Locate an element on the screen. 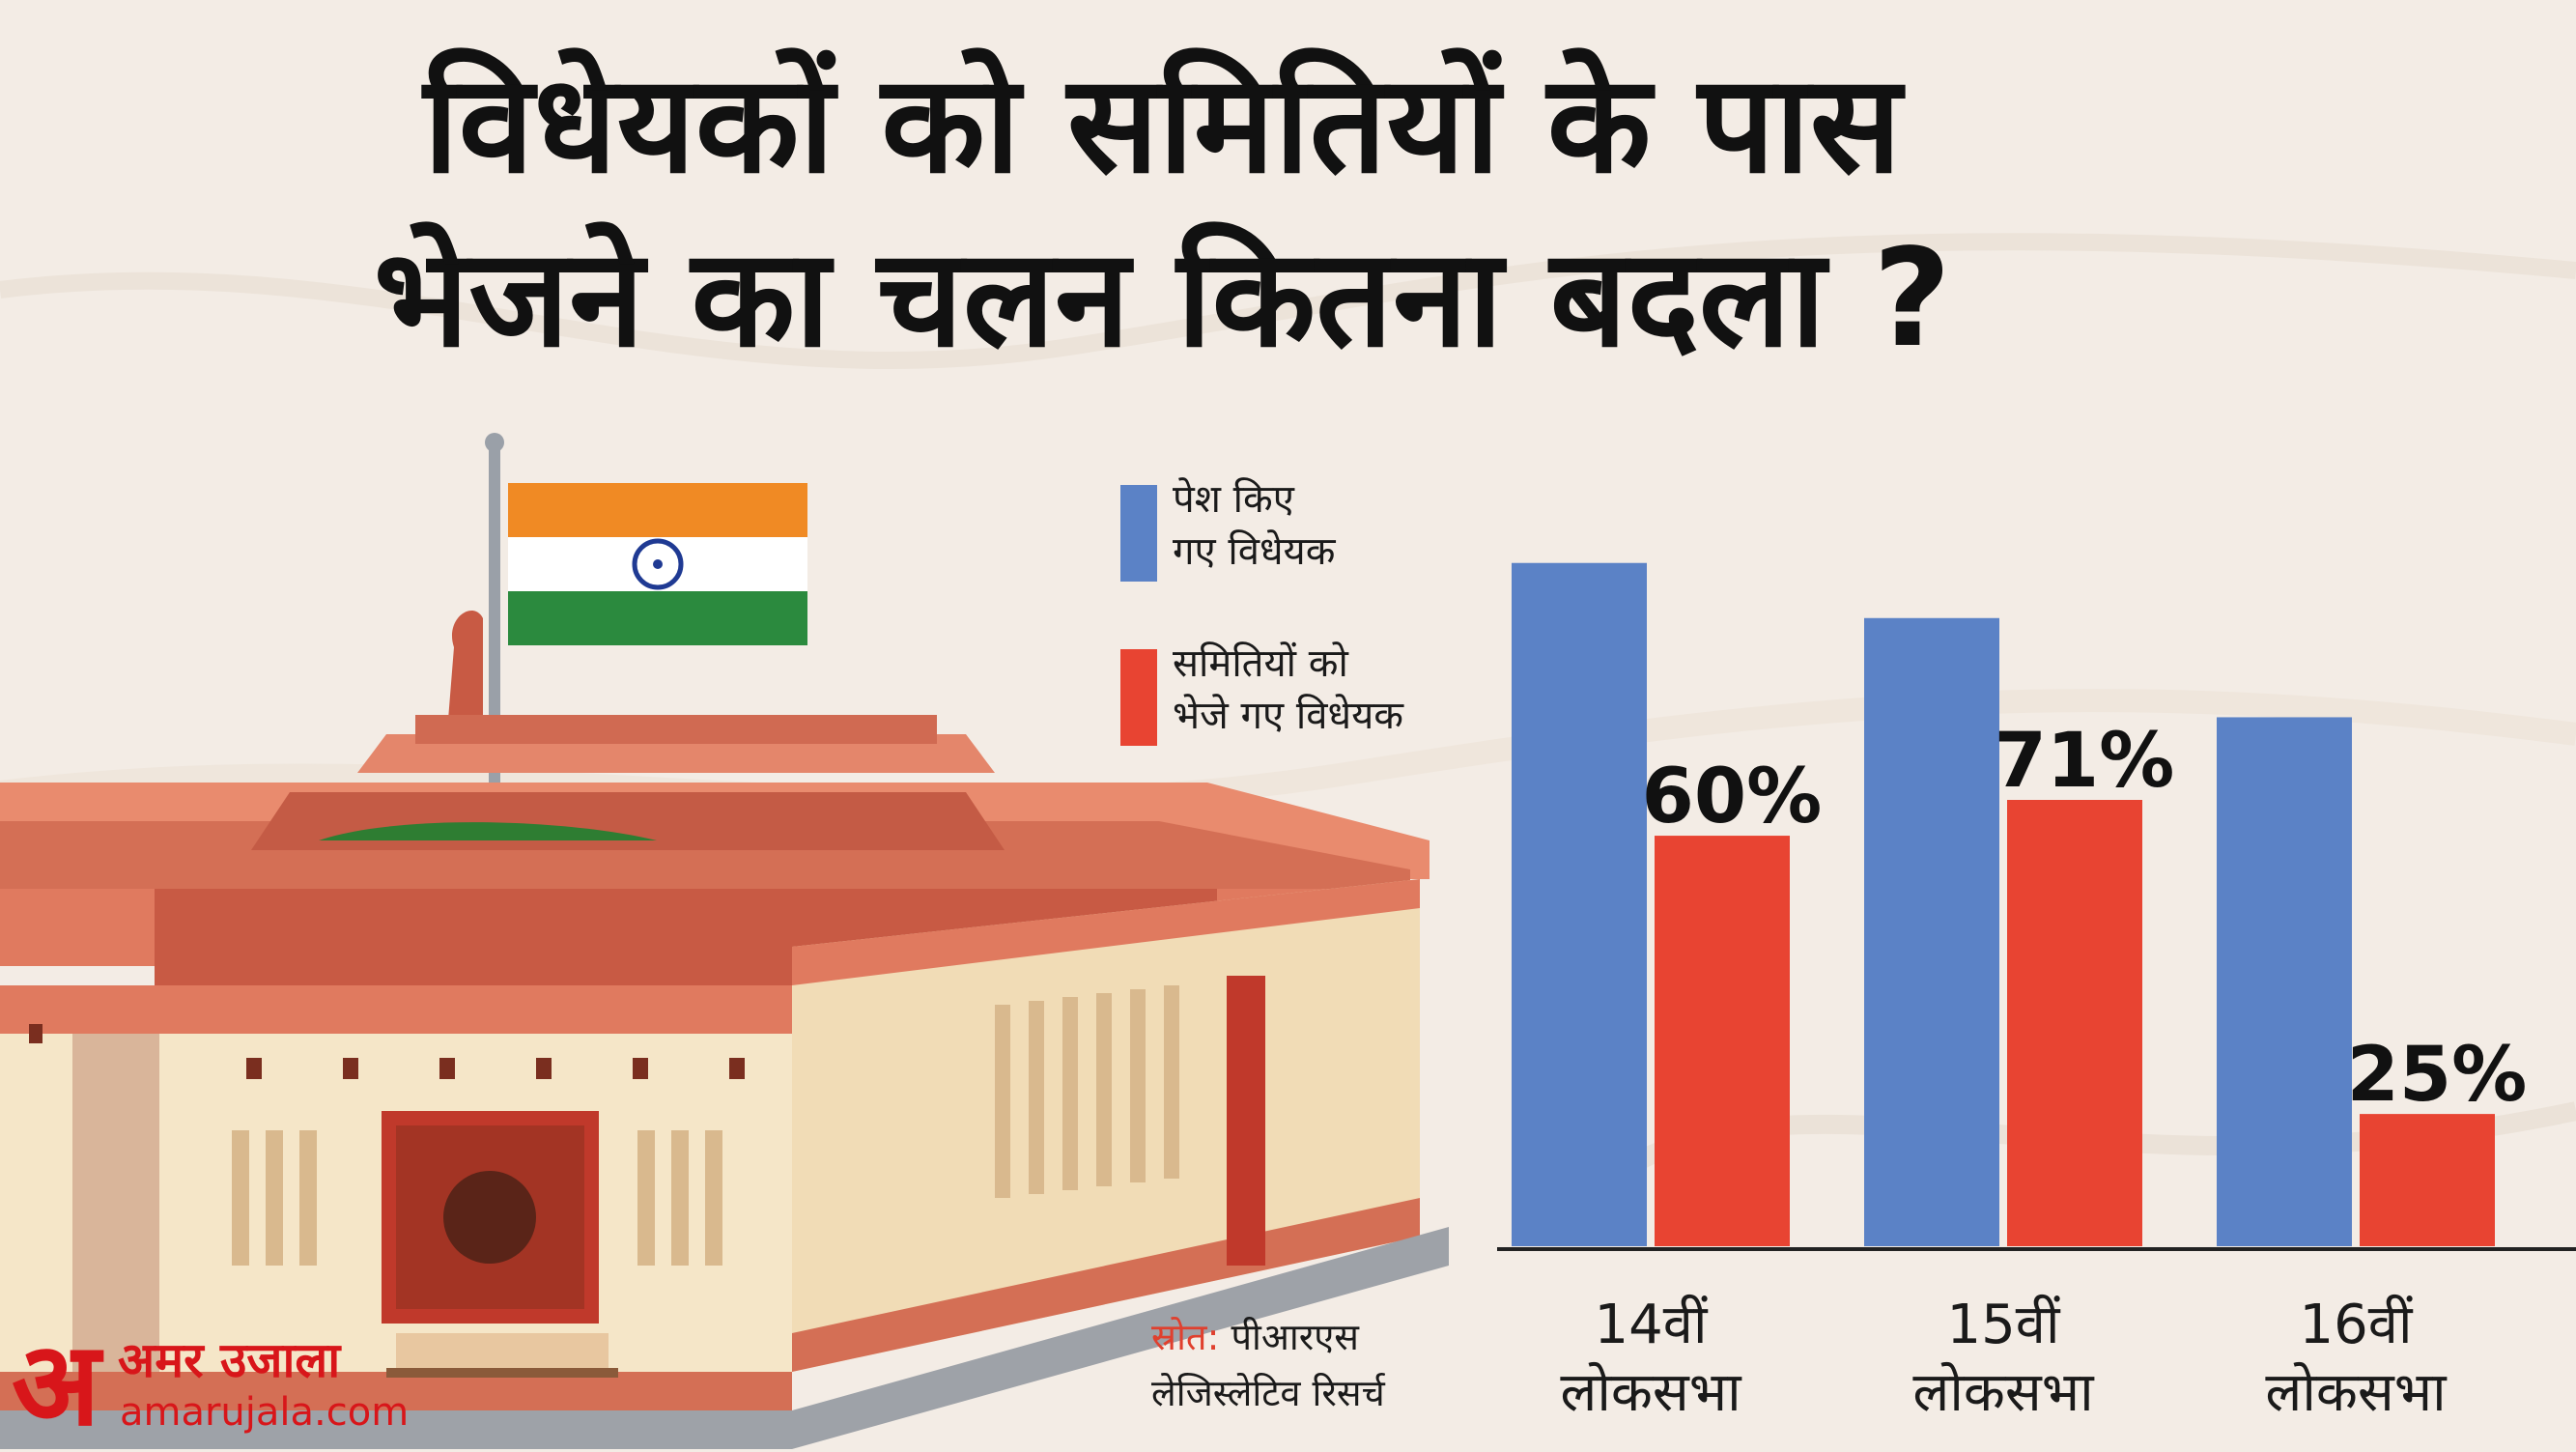 The width and height of the screenshot is (2576, 1452). legend-swatch-blue is located at coordinates (1138, 533).